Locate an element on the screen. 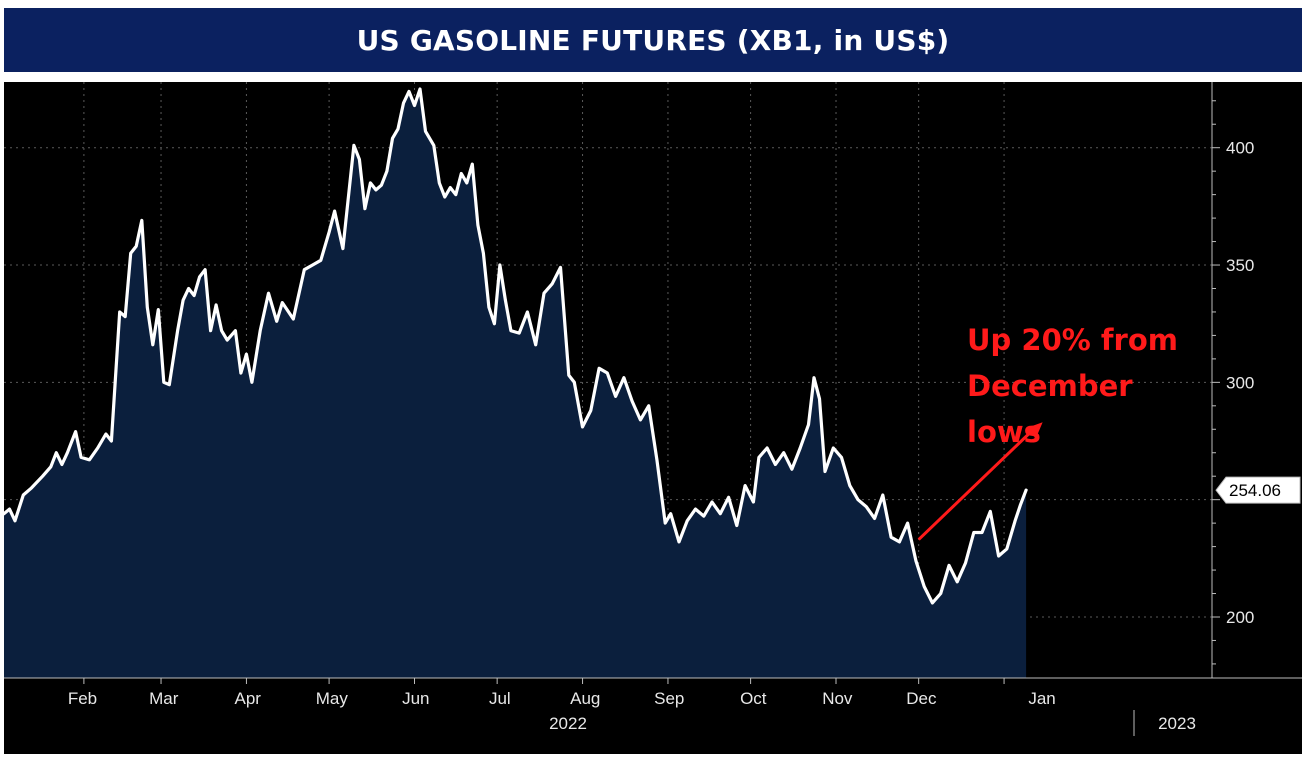 The image size is (1306, 760). x-month-label: Feb is located at coordinates (82, 698).